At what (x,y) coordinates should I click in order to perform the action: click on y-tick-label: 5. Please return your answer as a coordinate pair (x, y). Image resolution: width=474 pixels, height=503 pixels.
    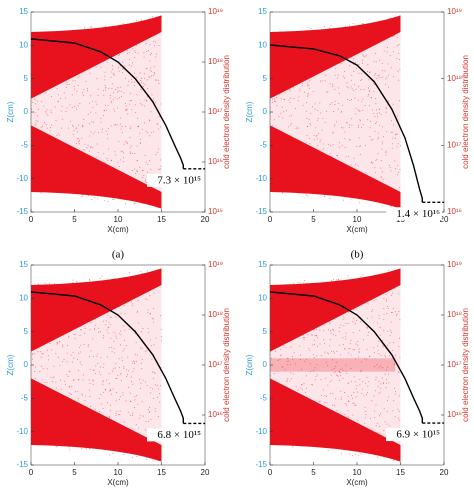
    Looking at the image, I should click on (265, 78).